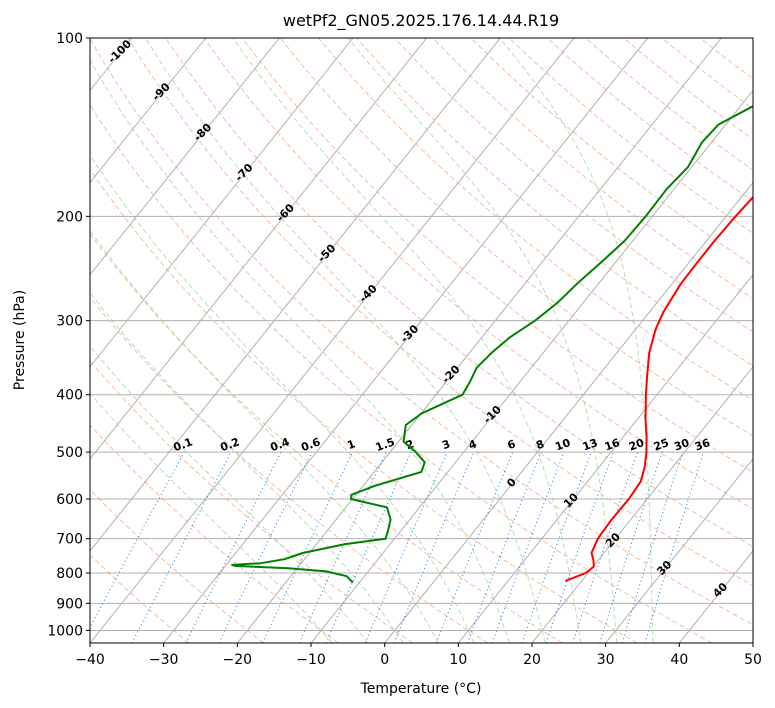 The width and height of the screenshot is (775, 708). Describe the element at coordinates (230, 444) in the screenshot. I see `mixing-ratio-label: 0.2` at that location.